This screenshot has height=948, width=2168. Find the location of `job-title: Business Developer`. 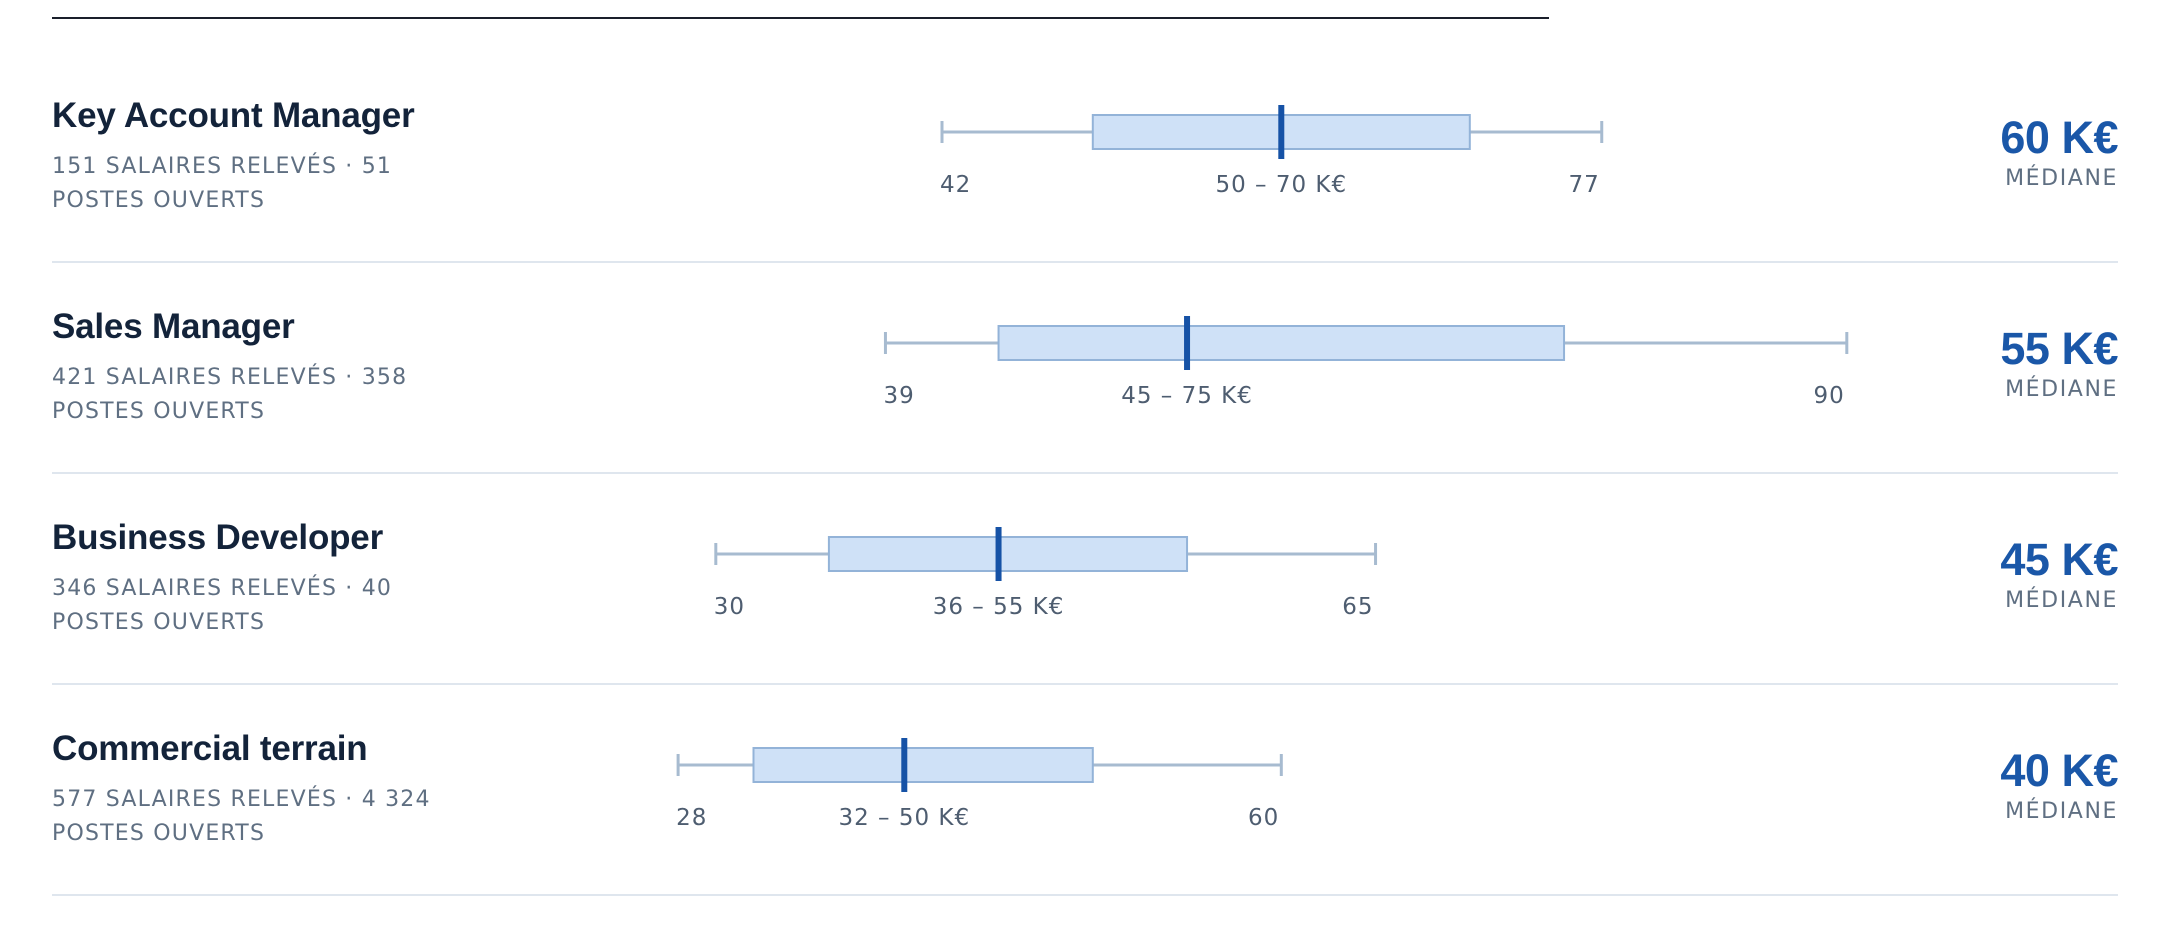

job-title: Business Developer is located at coordinates (217, 537).